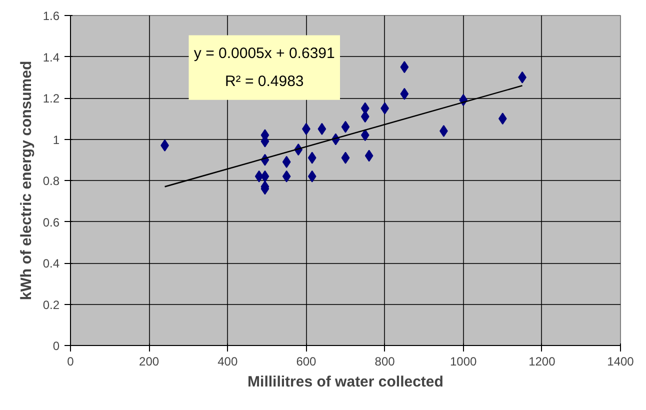 Image resolution: width=646 pixels, height=410 pixels. What do you see at coordinates (385, 361) in the screenshot?
I see `x-tick-label: 800` at bounding box center [385, 361].